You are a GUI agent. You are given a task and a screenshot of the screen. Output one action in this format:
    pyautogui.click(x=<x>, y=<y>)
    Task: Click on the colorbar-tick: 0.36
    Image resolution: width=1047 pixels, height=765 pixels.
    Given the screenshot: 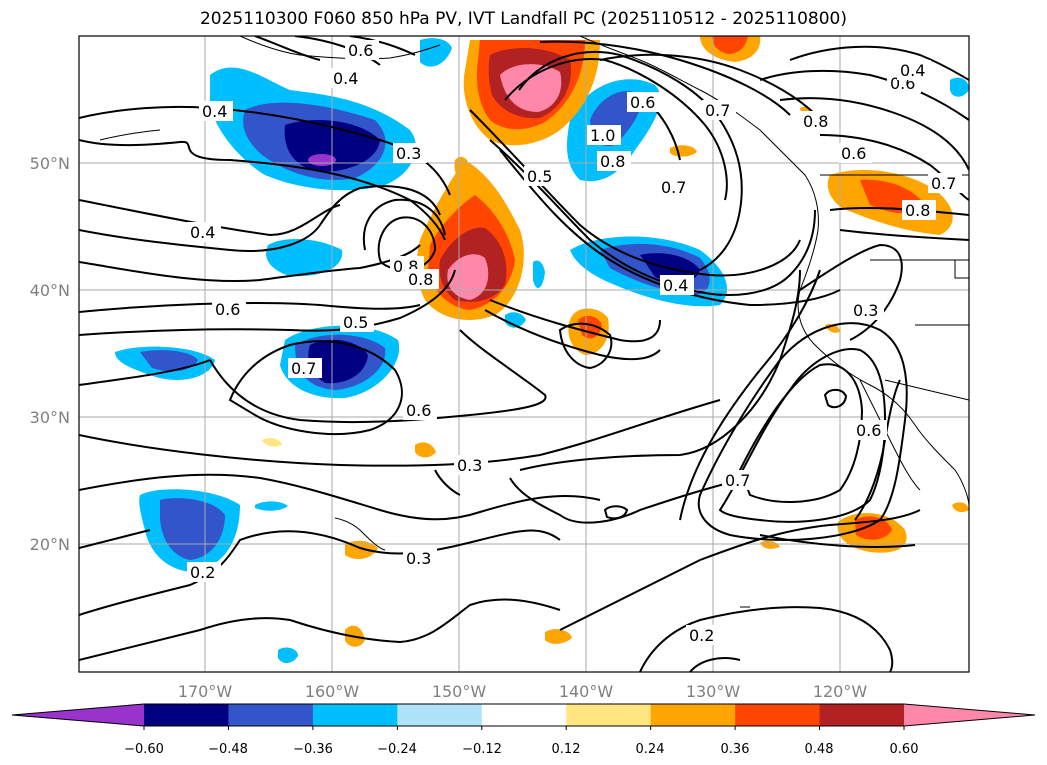 What is the action you would take?
    pyautogui.click(x=735, y=749)
    